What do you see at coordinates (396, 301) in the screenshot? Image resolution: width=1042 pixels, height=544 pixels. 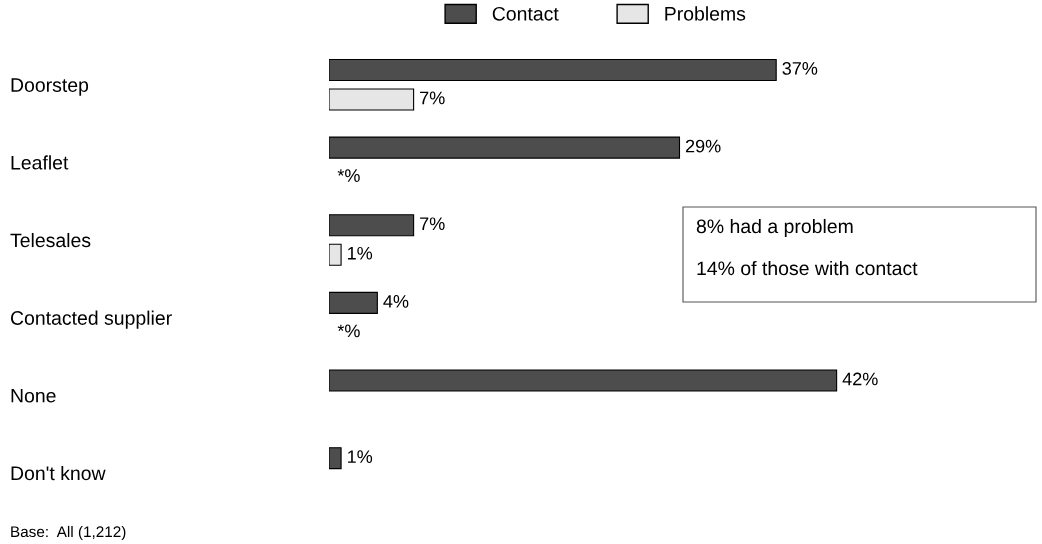 I see `data-label: 4%` at bounding box center [396, 301].